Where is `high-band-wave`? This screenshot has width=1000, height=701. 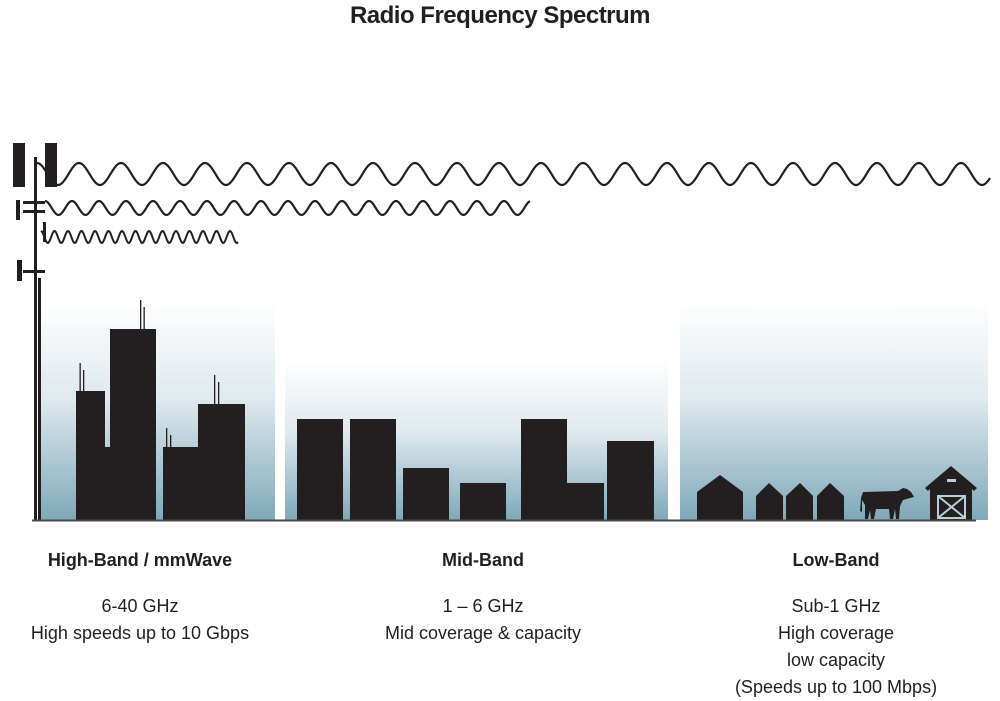 high-band-wave is located at coordinates (139, 237).